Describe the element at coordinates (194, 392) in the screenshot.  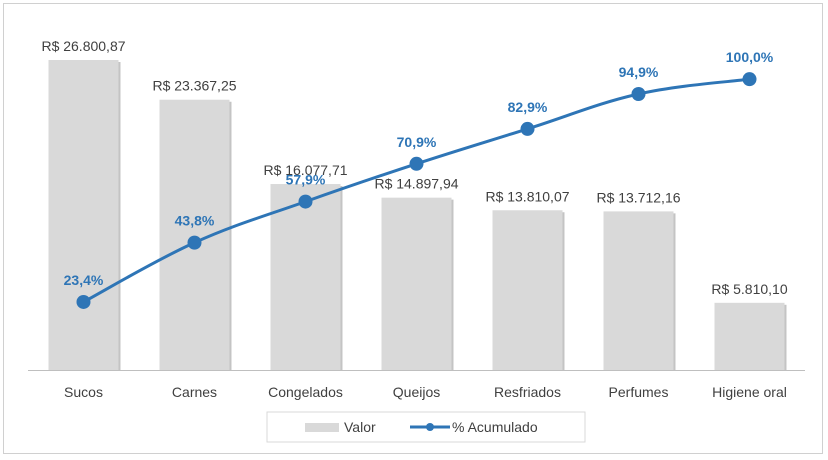
I see `category-label-1: Carnes` at that location.